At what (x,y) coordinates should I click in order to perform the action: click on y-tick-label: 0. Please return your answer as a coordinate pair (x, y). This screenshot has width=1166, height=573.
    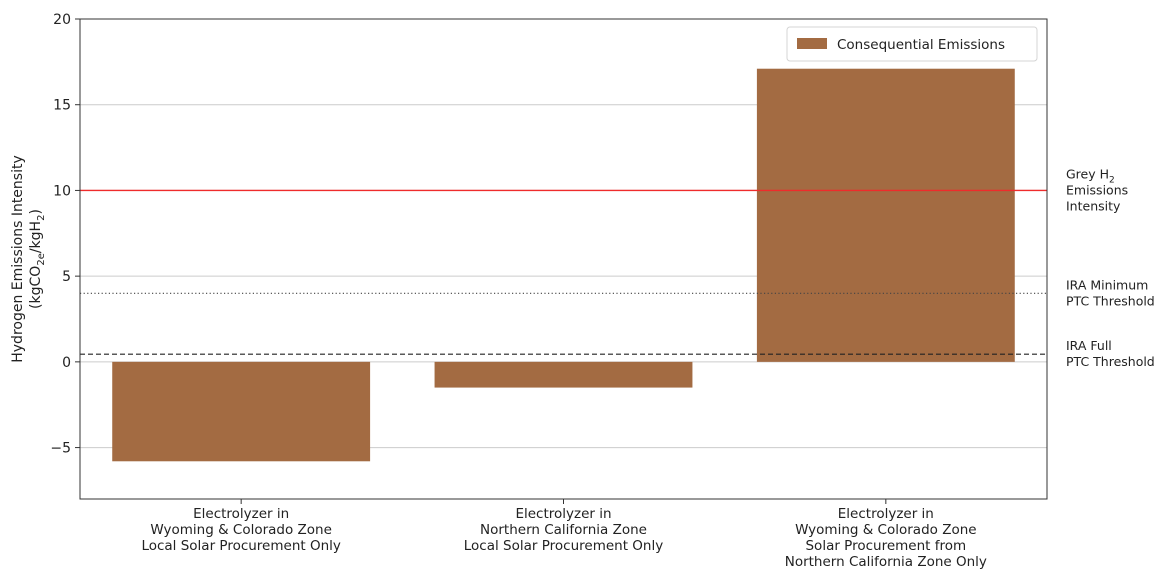
    Looking at the image, I should click on (66, 363).